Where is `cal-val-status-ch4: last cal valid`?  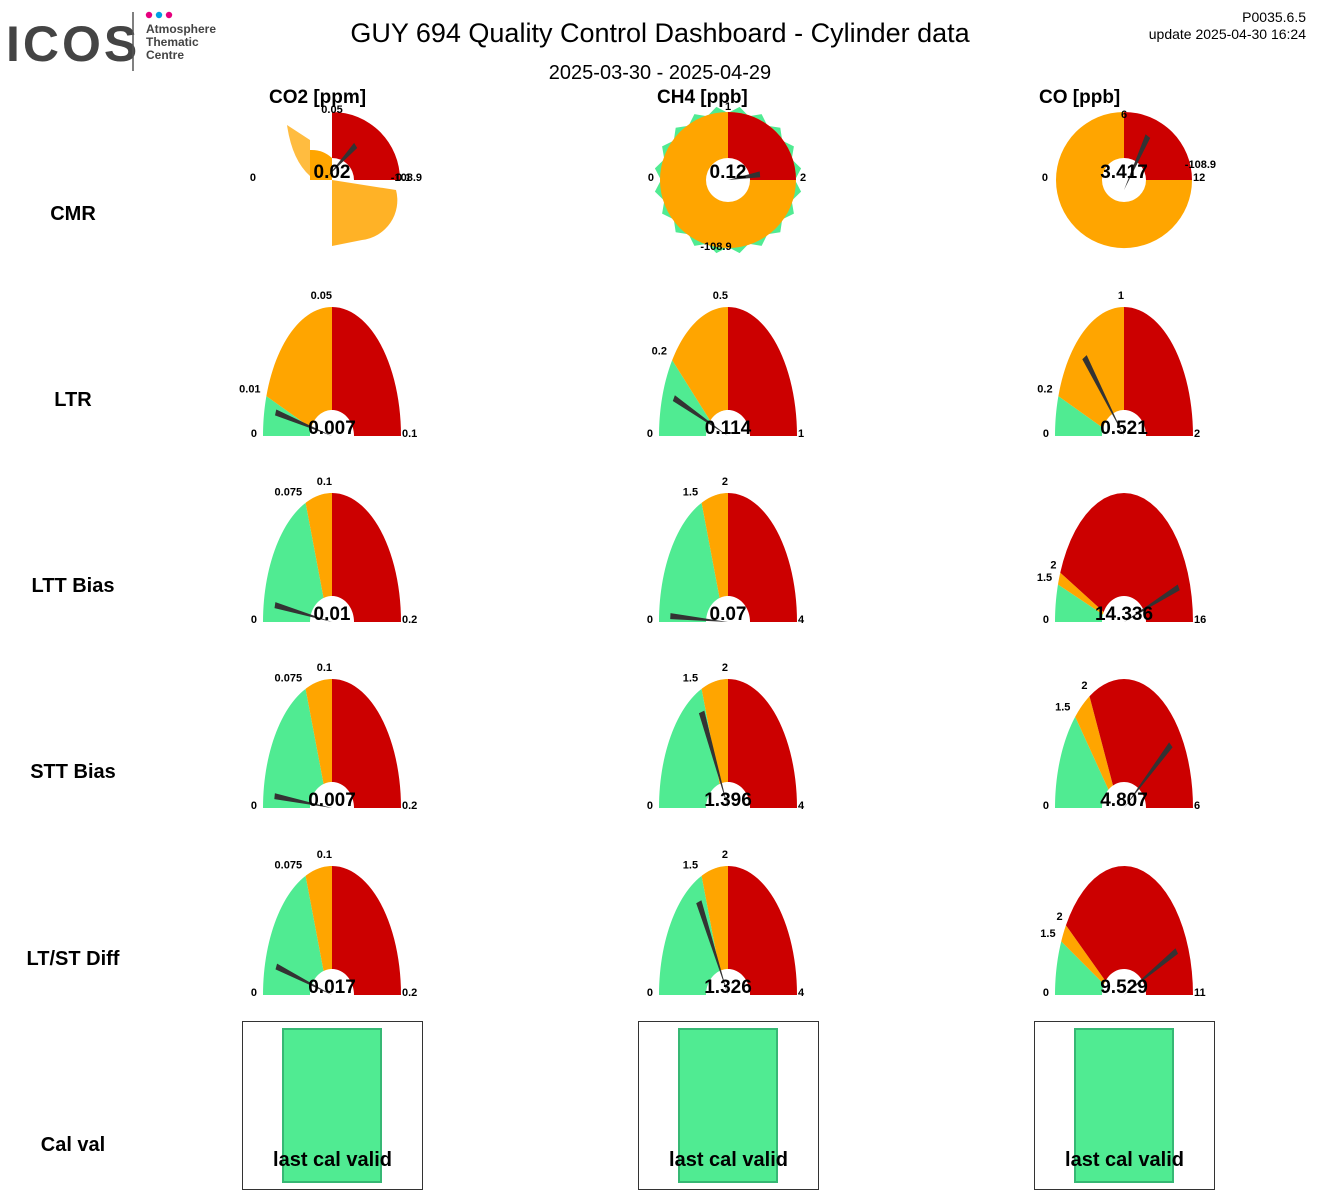 cal-val-status-ch4: last cal valid is located at coordinates (728, 1160).